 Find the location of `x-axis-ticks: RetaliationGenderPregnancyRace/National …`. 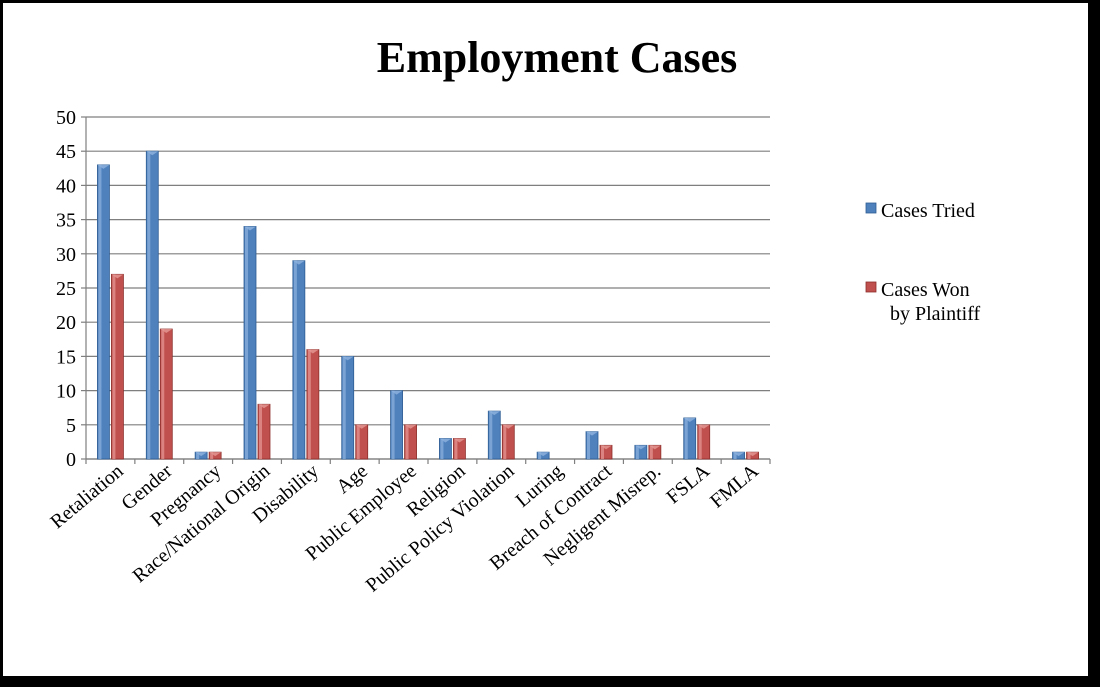

x-axis-ticks: RetaliationGenderPregnancyRace/National … is located at coordinates (404, 528).